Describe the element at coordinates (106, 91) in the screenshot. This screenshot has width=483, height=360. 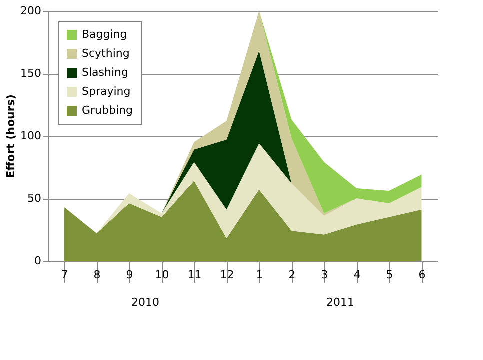
I see `legend-label: Spraying` at that location.